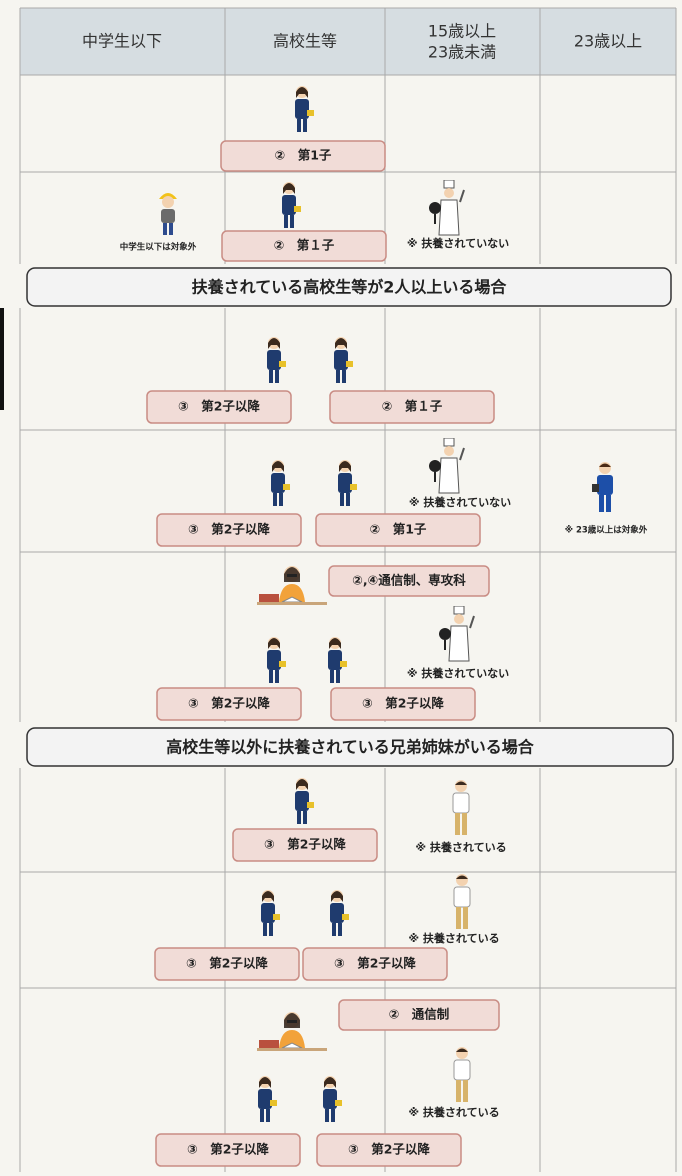 The width and height of the screenshot is (682, 1176). I want to click on worker, so click(602, 487).